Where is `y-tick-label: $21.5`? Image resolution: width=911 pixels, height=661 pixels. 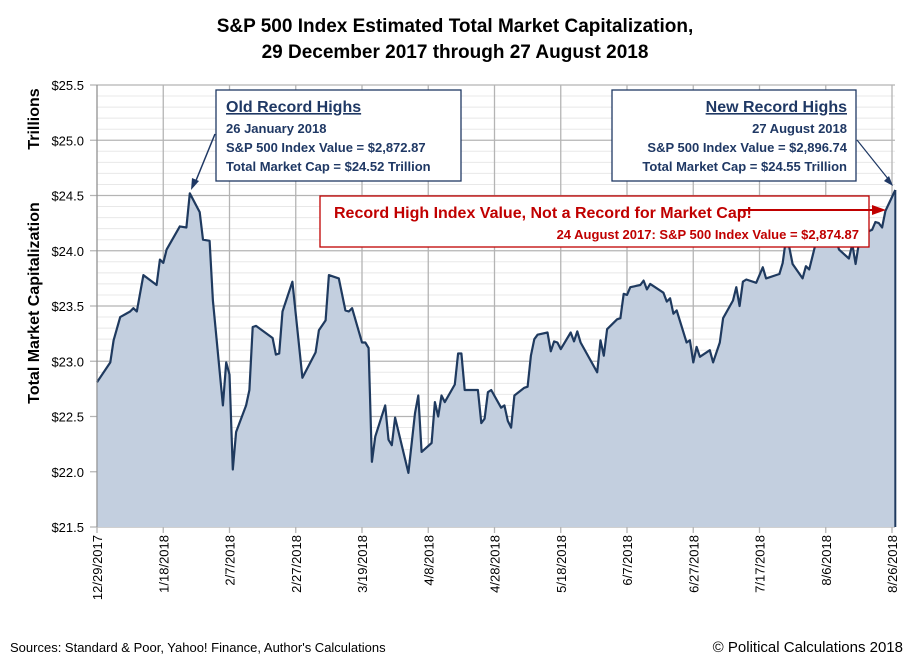 y-tick-label: $21.5 is located at coordinates (67, 527).